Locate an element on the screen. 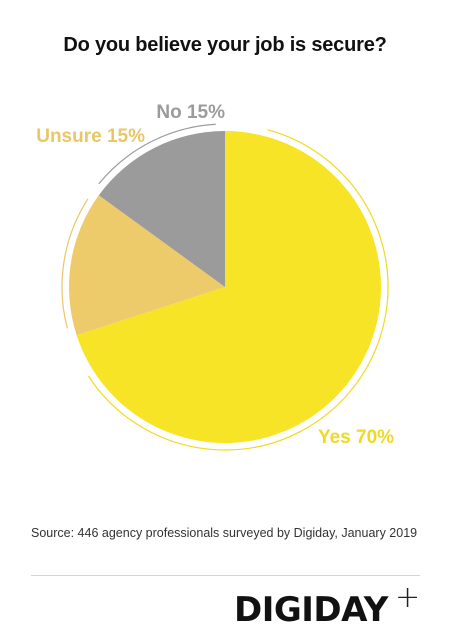  plus-icon: + is located at coordinates (408, 597).